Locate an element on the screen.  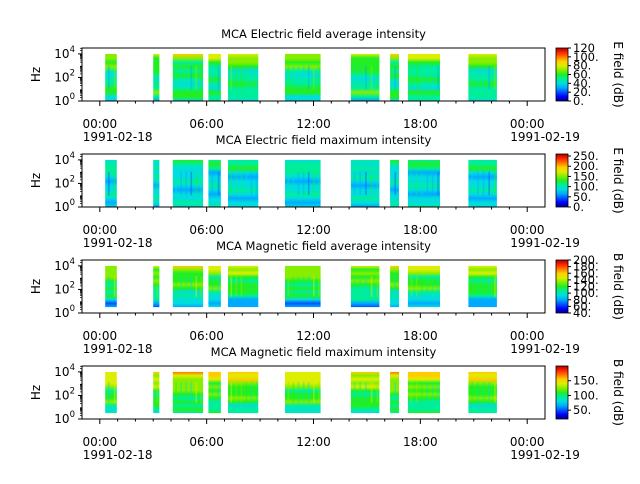
panel-title: MCA Electric field average intensity is located at coordinates (323, 34).